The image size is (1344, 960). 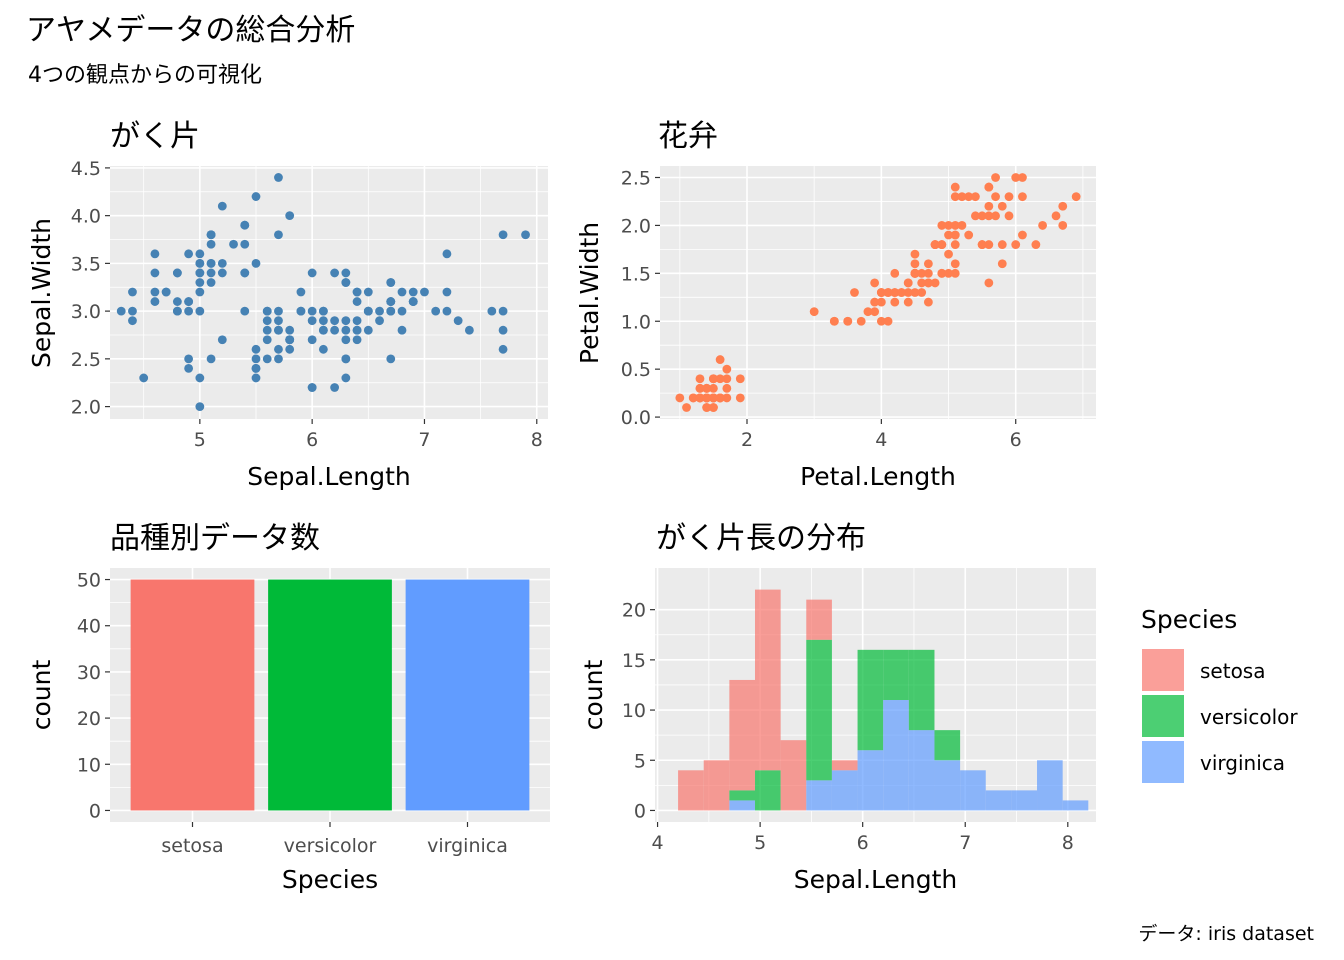 I want to click on y-axis-title: count, so click(x=593, y=695).